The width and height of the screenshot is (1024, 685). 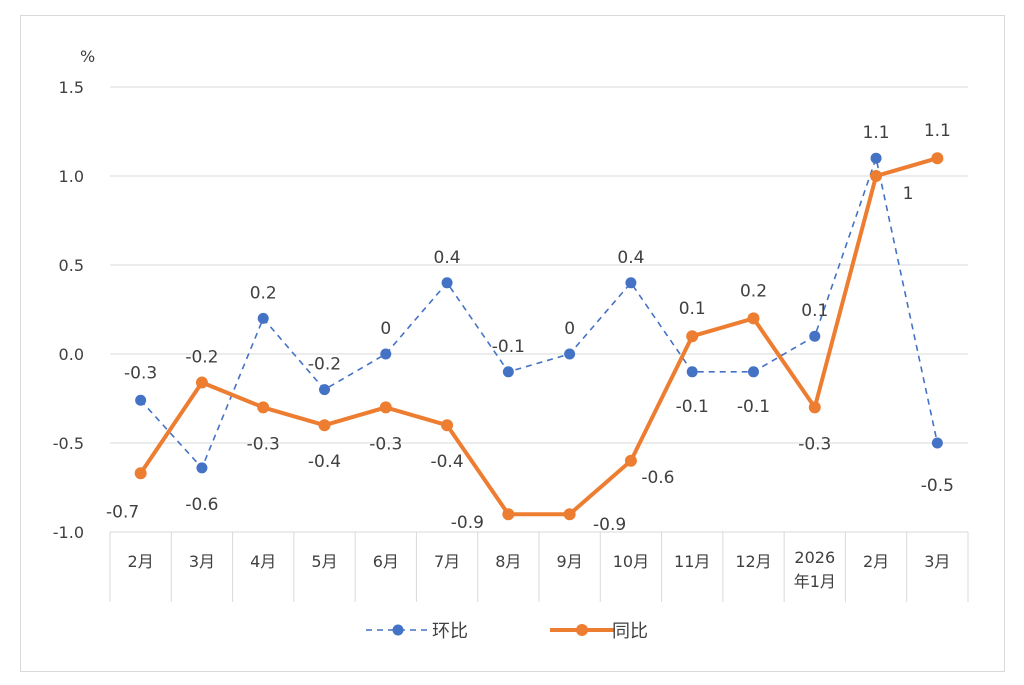 I want to click on y-tick-label: 1.0, so click(x=71, y=176).